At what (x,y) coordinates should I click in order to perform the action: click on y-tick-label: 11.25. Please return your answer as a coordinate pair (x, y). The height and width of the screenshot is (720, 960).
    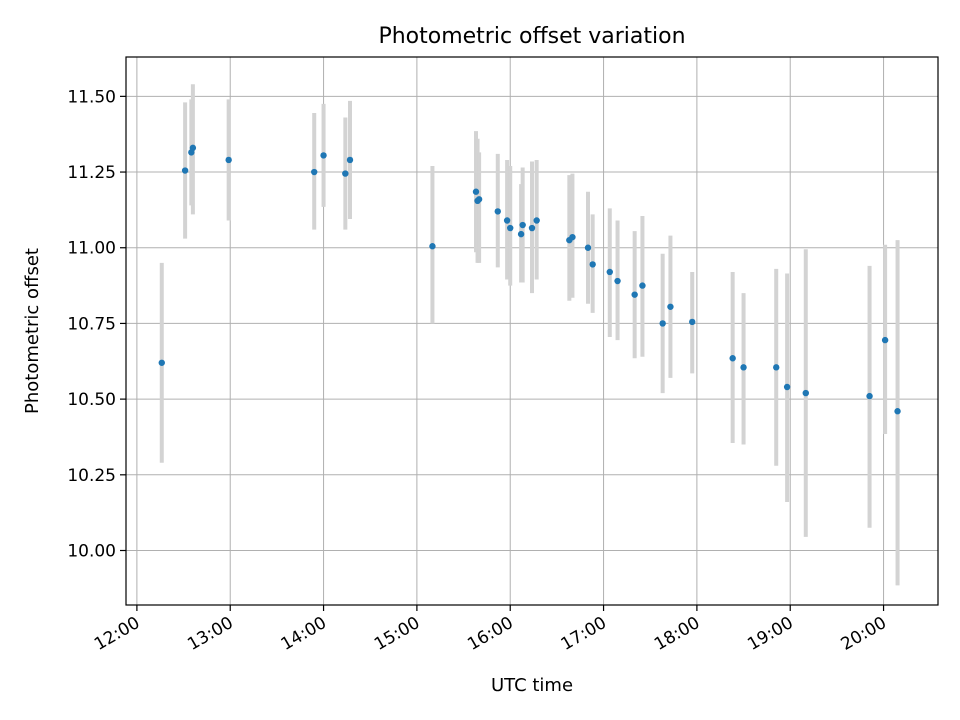
    Looking at the image, I should click on (91, 173).